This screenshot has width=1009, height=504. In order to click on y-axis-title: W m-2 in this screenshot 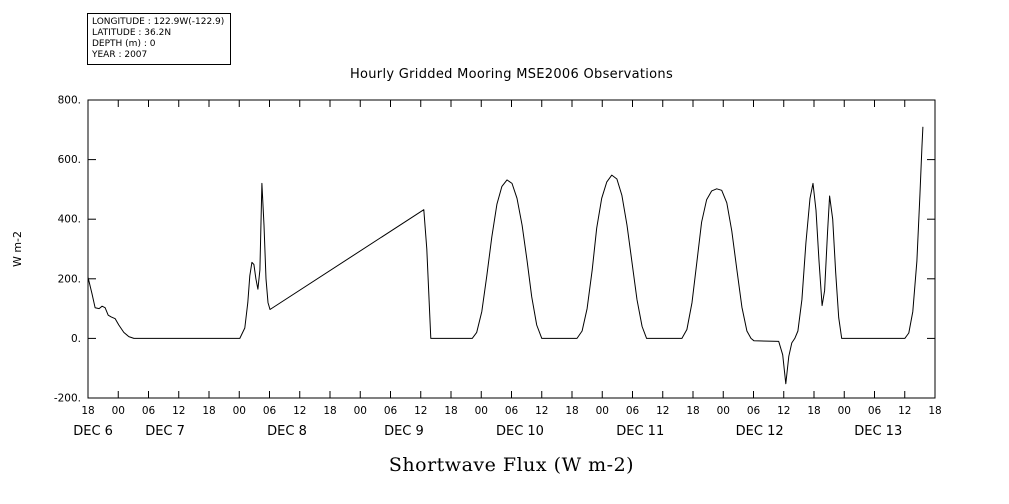, I will do `click(17, 249)`.